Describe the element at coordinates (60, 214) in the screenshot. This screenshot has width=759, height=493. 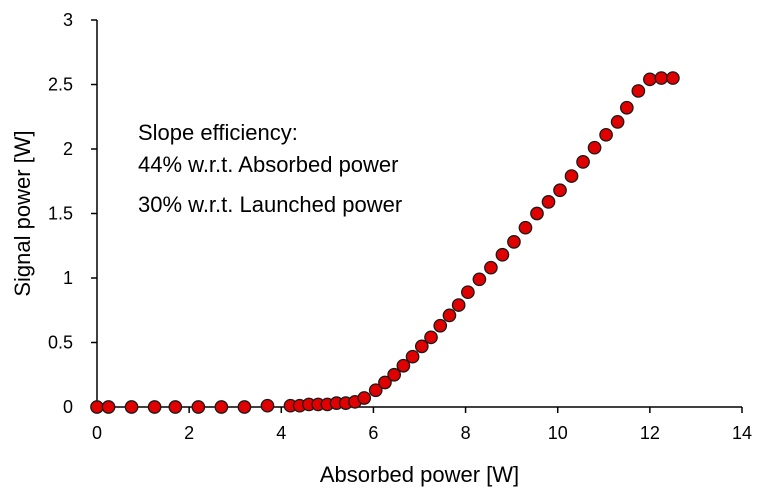
I see `y-tick-label: 1.5` at that location.